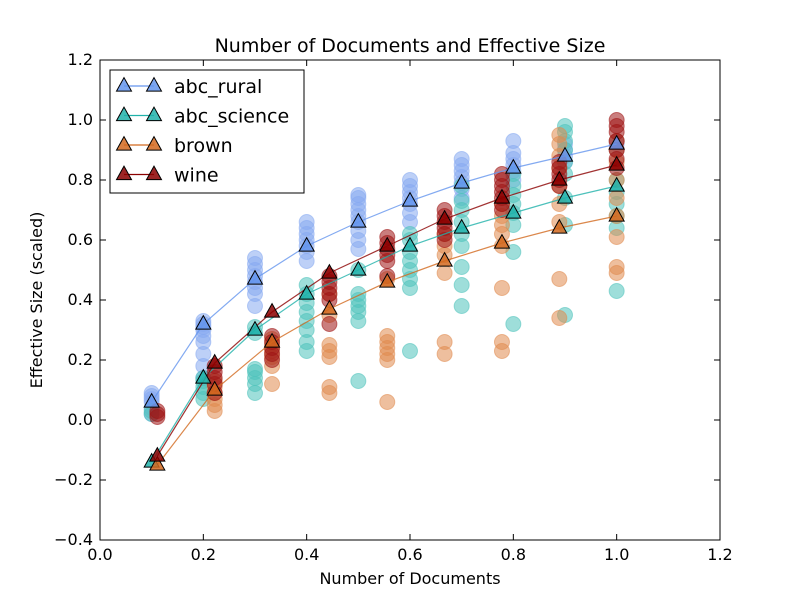 This screenshot has width=800, height=600. I want to click on y-tick-label: 1.0, so click(80, 119).